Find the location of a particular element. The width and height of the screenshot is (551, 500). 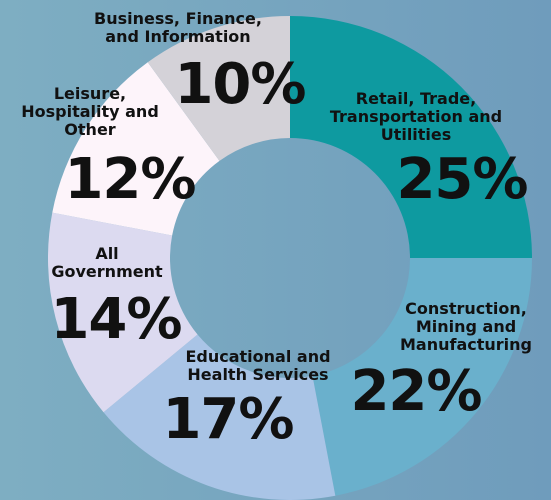

value-label: 12% is located at coordinates (130, 179).